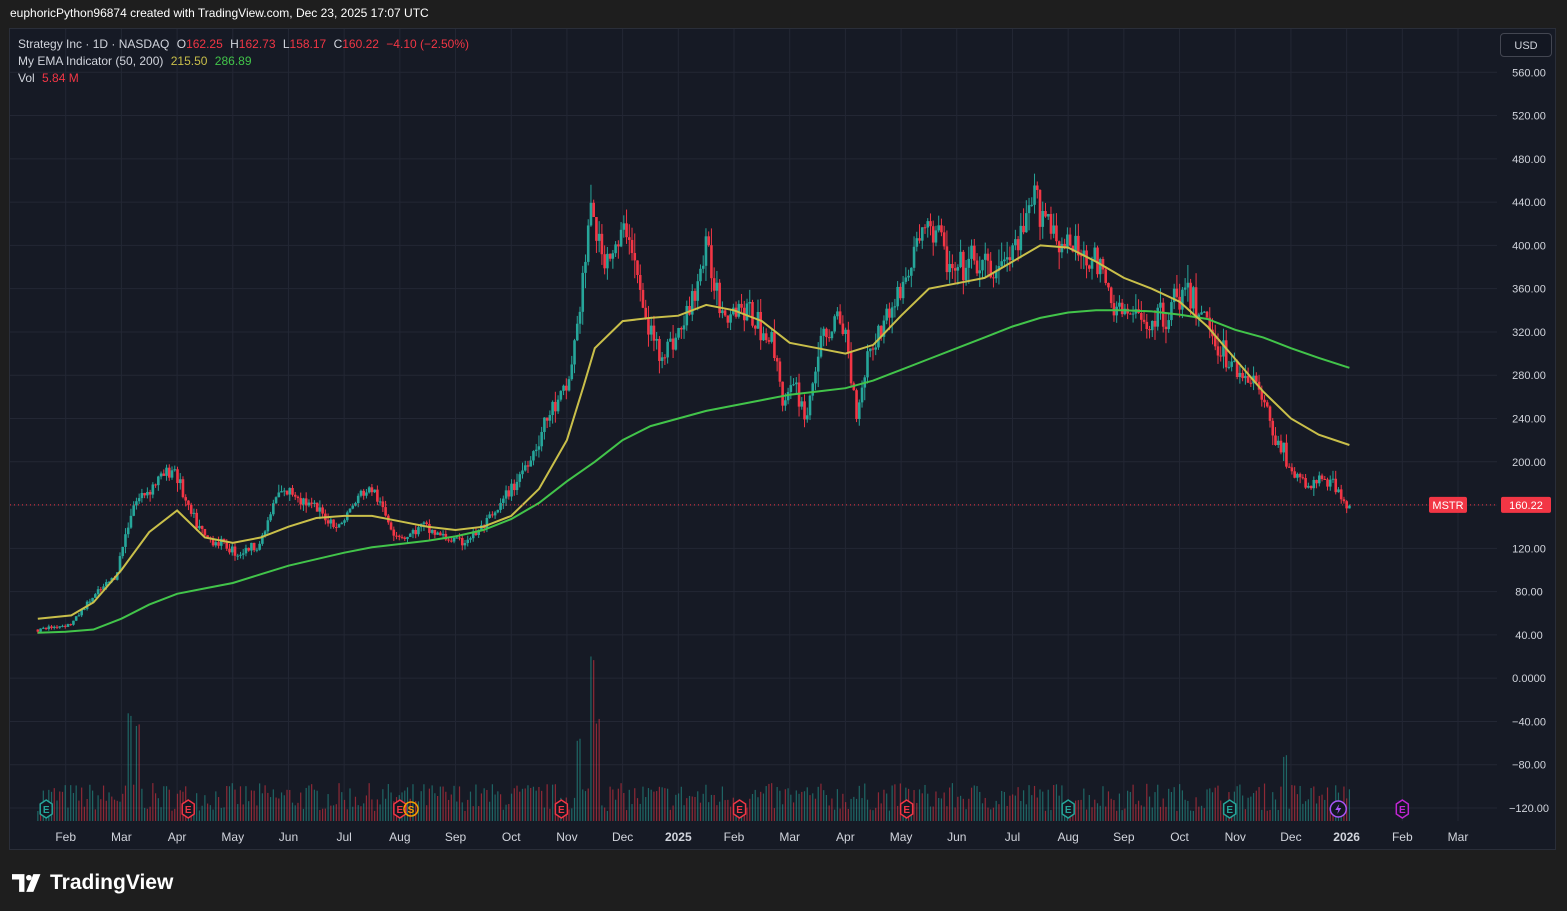 The width and height of the screenshot is (1567, 911). Describe the element at coordinates (1346, 837) in the screenshot. I see `x-tick-label: 2026` at that location.